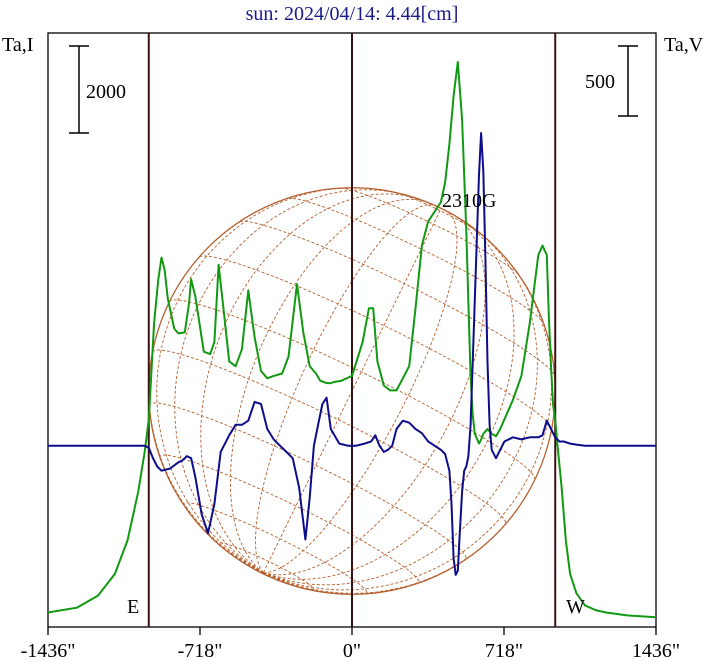 Image resolution: width=708 pixels, height=662 pixels. I want to click on right-scale-bar-label: 500, so click(600, 82).